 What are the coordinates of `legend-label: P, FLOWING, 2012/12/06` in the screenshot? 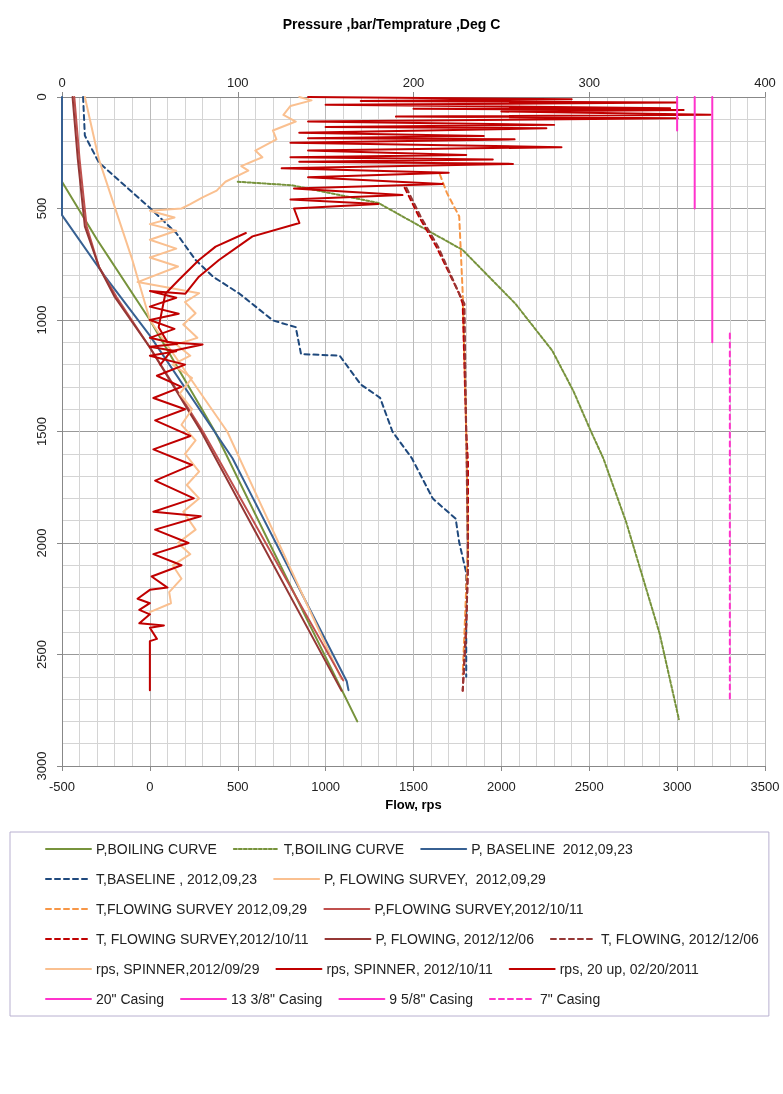 It's located at (455, 939).